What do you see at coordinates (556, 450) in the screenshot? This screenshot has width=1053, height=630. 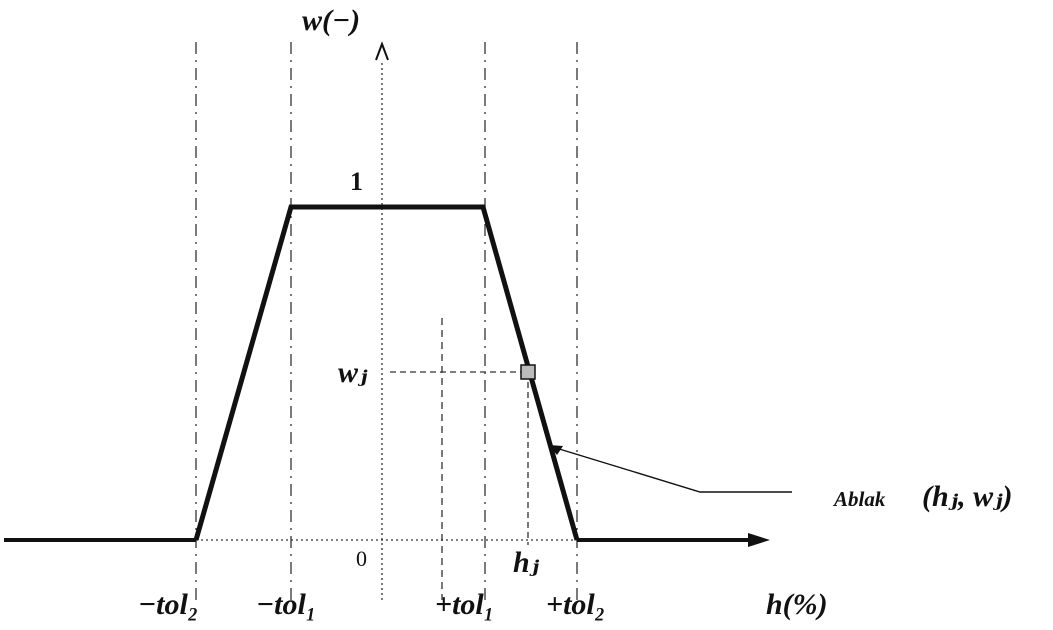 I see `annotation-leader-arrowhead` at bounding box center [556, 450].